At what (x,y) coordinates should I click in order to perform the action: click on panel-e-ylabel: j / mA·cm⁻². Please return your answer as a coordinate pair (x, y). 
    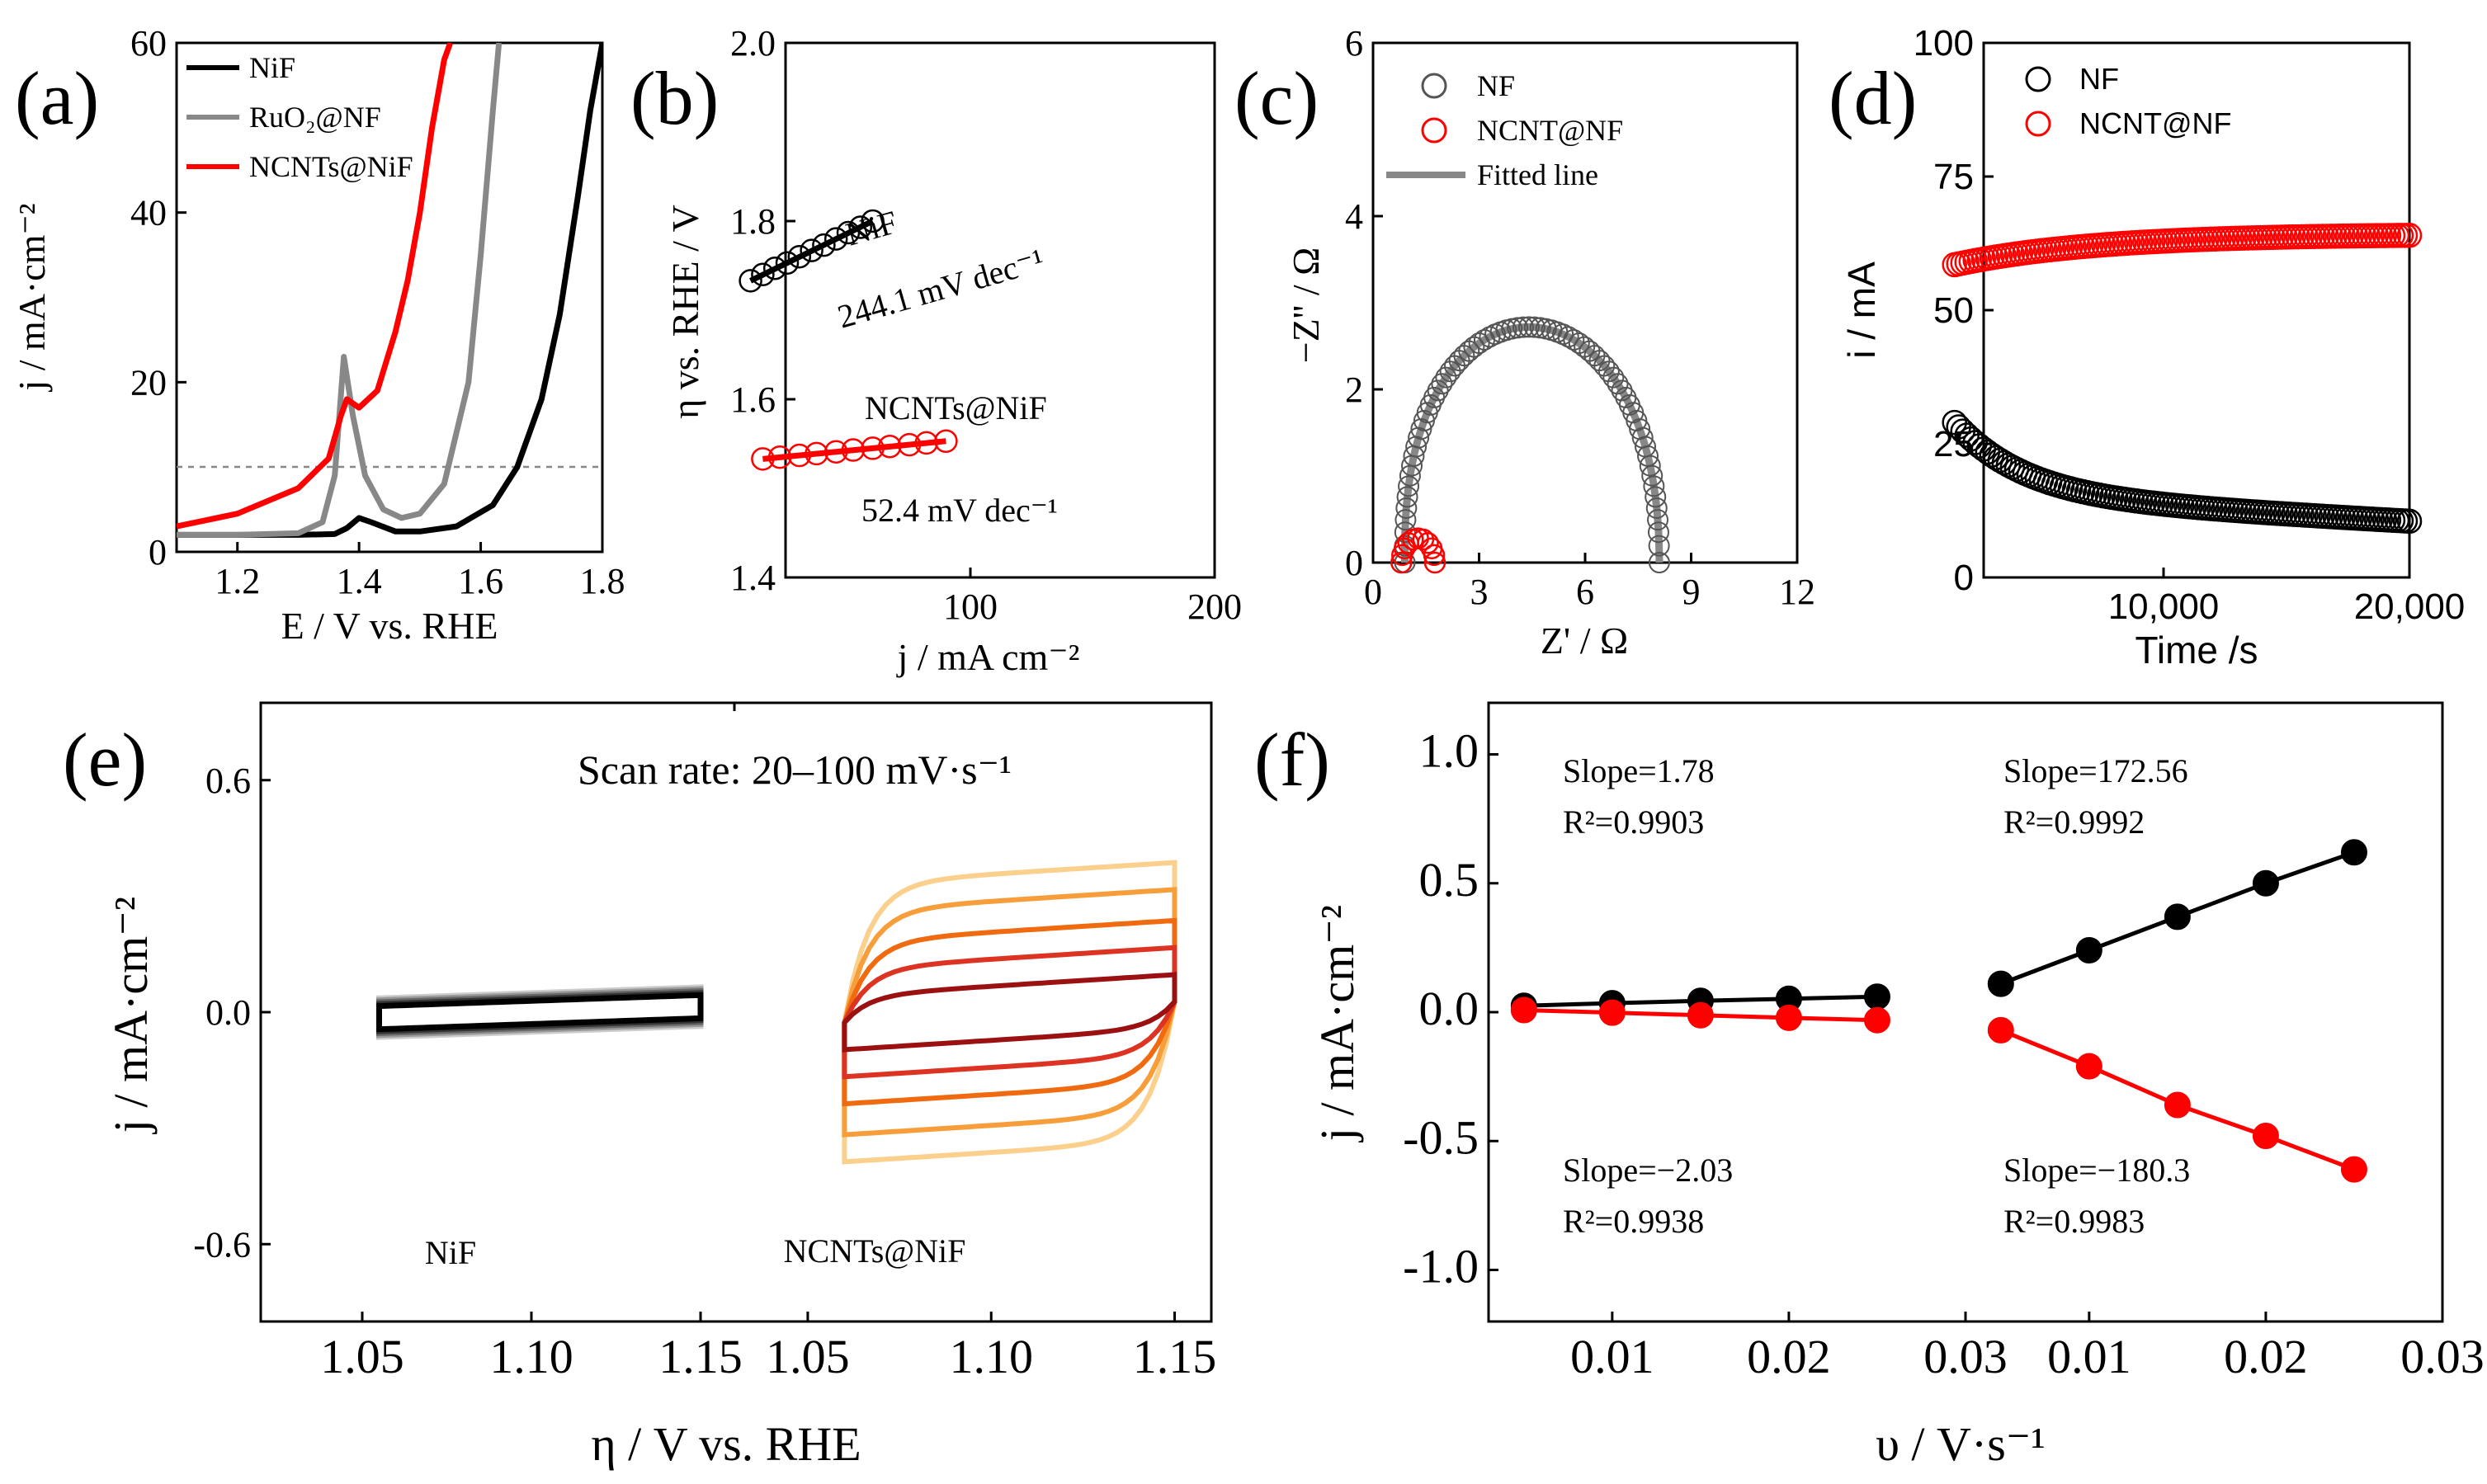
    Looking at the image, I should click on (131, 1015).